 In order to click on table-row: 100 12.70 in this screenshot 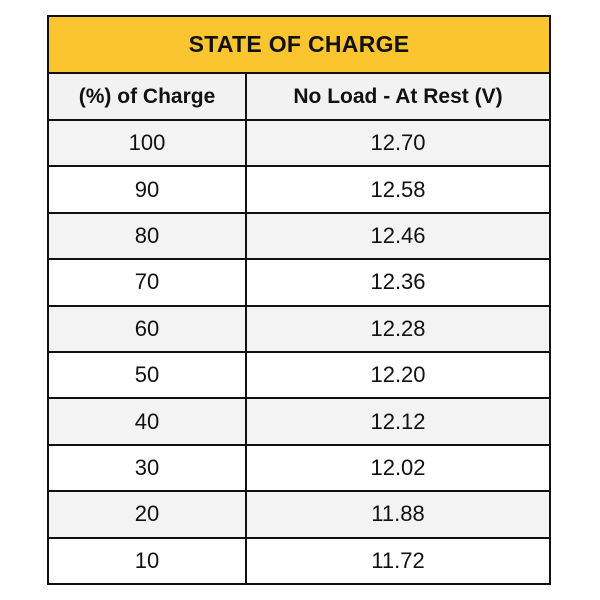, I will do `click(299, 143)`.